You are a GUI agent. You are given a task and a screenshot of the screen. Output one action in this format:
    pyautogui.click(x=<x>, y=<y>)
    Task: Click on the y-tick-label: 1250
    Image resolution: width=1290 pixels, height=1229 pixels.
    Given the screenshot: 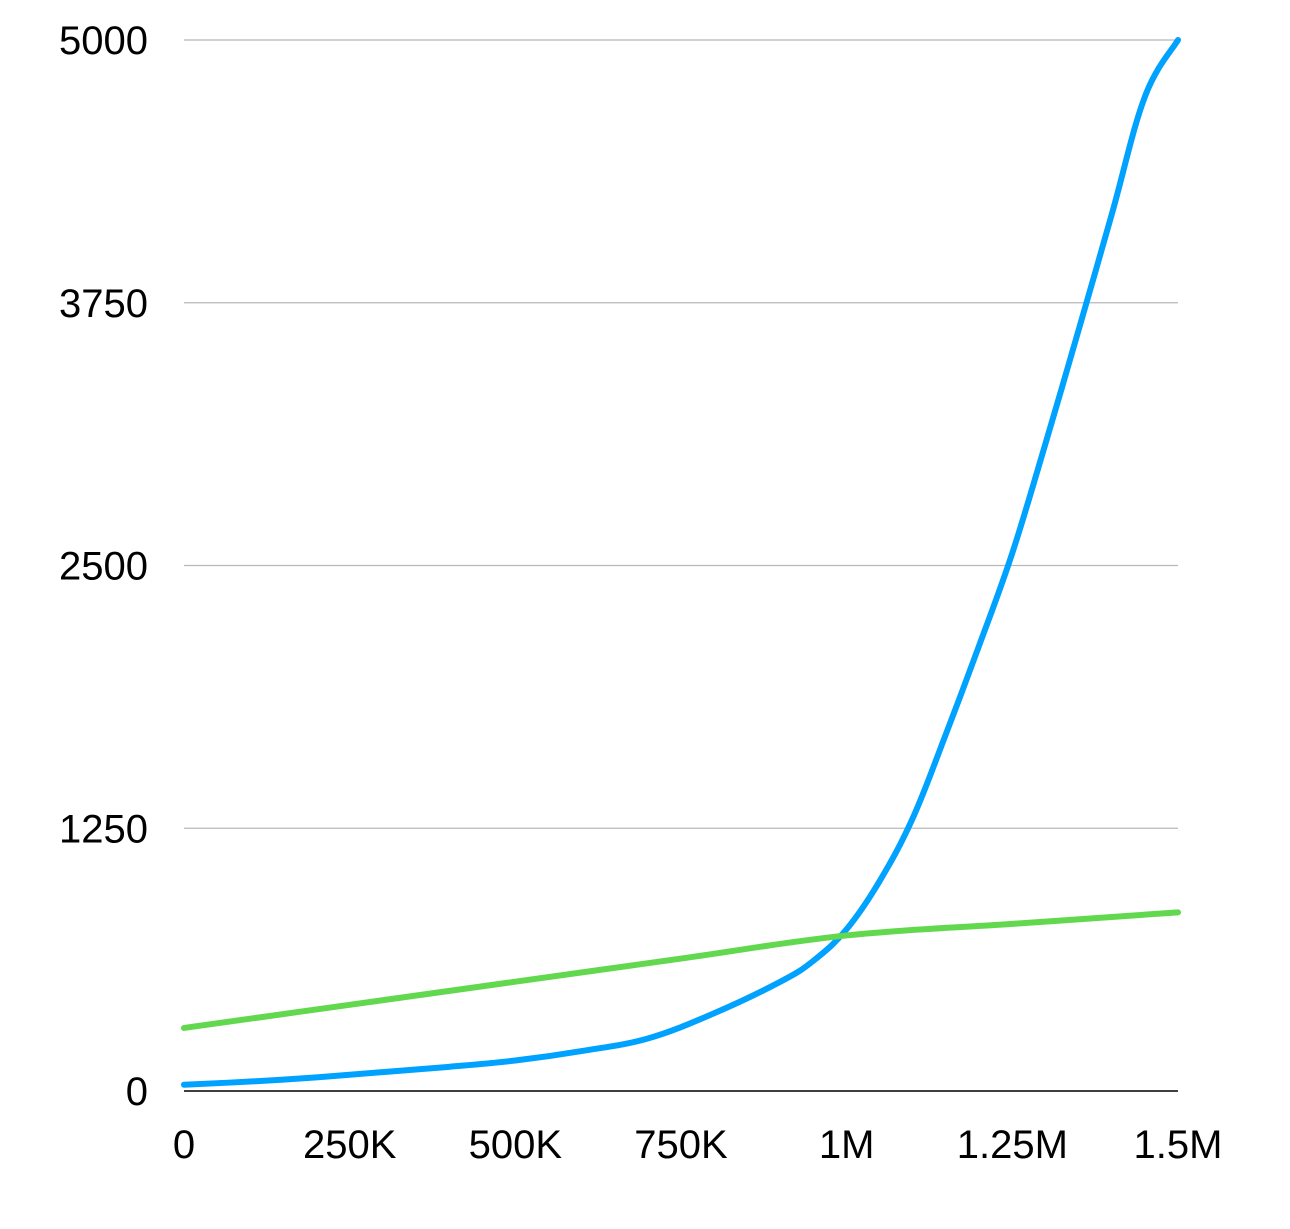 What is the action you would take?
    pyautogui.click(x=103, y=829)
    